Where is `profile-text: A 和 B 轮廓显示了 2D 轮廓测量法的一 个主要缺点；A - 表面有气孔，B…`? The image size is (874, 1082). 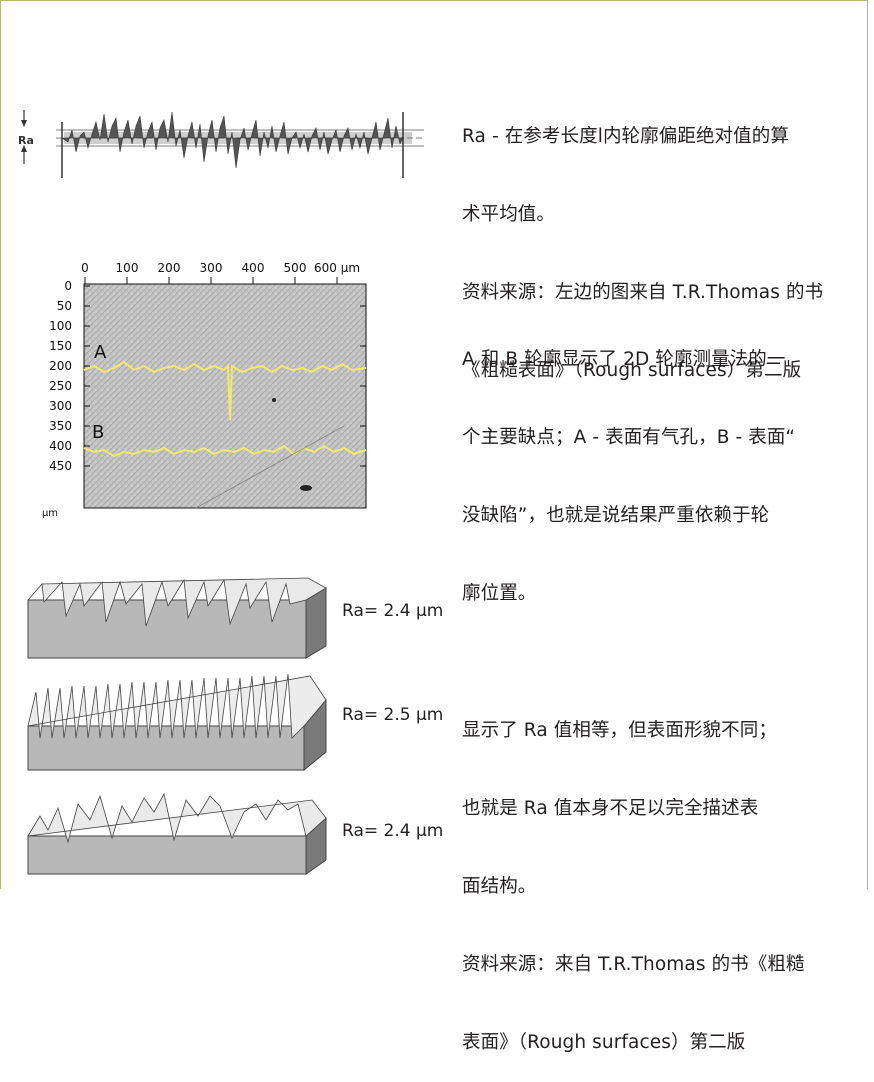 profile-text: A 和 B 轮廓显示了 2D 轮廓测量法的一 个主要缺点；A - 表面有气孔，B… is located at coordinates (628, 464).